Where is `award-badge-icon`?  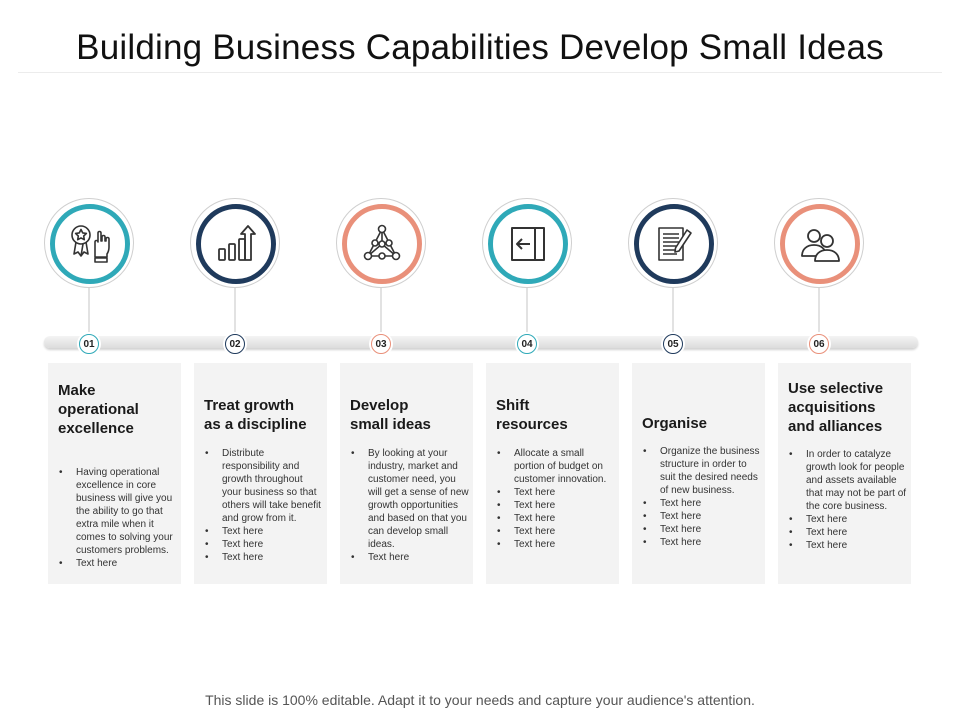
award-badge-icon is located at coordinates (90, 244).